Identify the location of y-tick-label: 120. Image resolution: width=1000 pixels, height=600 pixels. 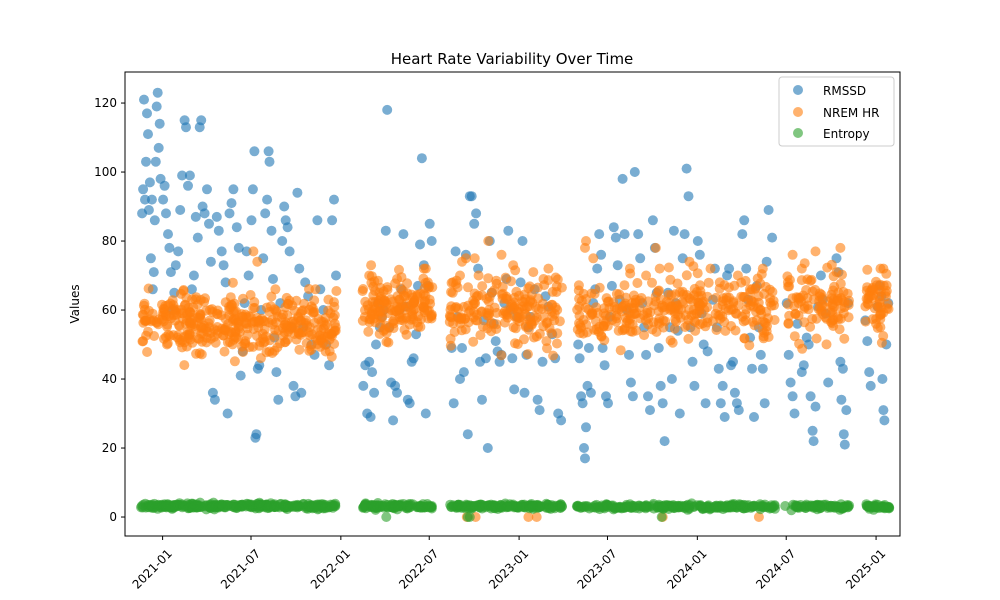
(105, 103).